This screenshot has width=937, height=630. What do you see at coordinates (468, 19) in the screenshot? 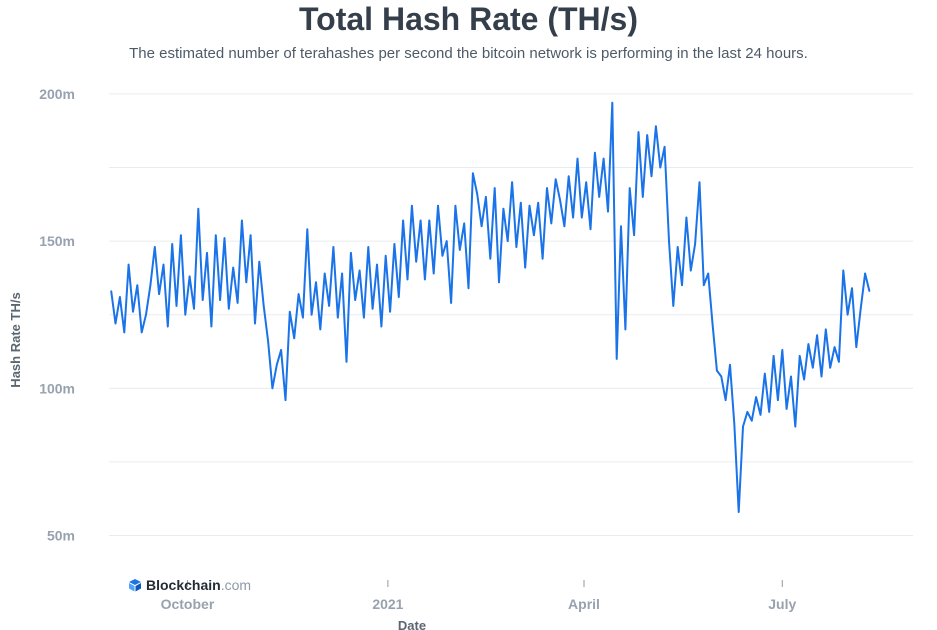
I see `chart-title: Total Hash Rate (TH/s)` at bounding box center [468, 19].